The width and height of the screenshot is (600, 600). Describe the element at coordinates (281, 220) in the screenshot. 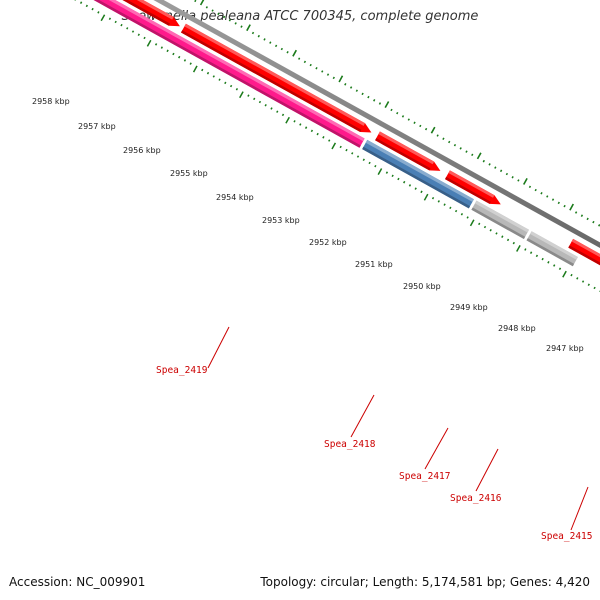

I see `kbp-label: 2953 kbp` at that location.